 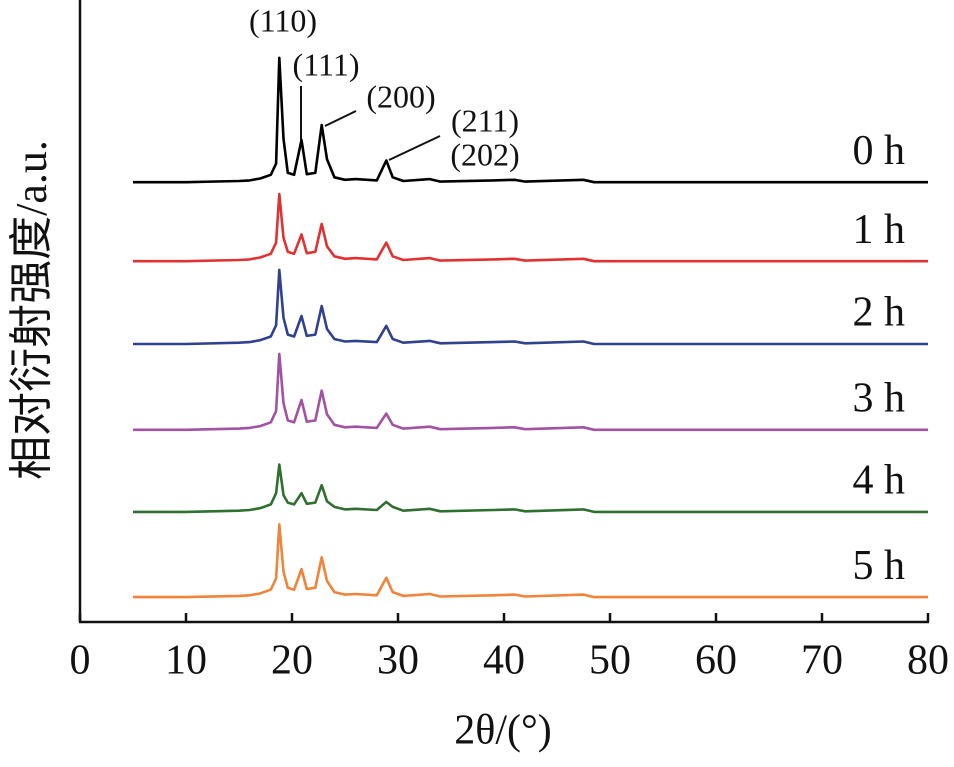 What do you see at coordinates (31, 310) in the screenshot?
I see `y-axis-label: 相对衍射强度/a.u.` at bounding box center [31, 310].